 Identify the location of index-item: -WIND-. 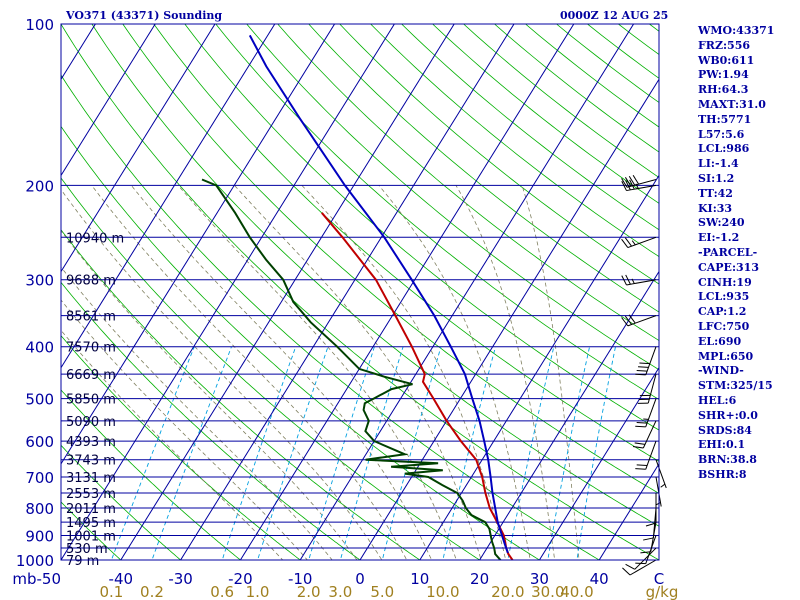
(721, 371).